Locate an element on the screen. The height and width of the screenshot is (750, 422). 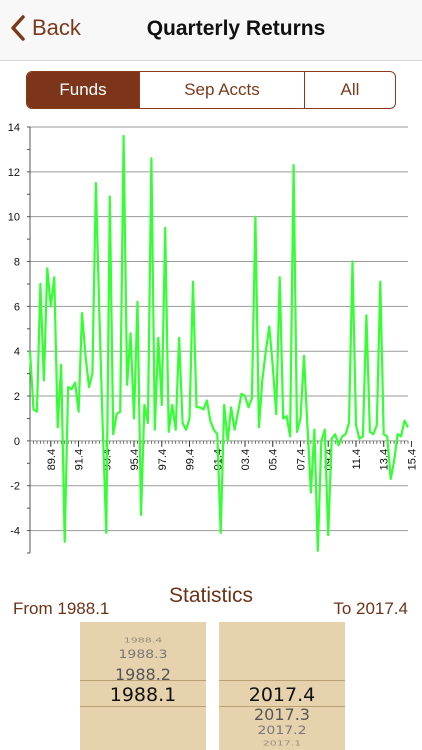
y-tick-label: 8 is located at coordinates (17, 263).